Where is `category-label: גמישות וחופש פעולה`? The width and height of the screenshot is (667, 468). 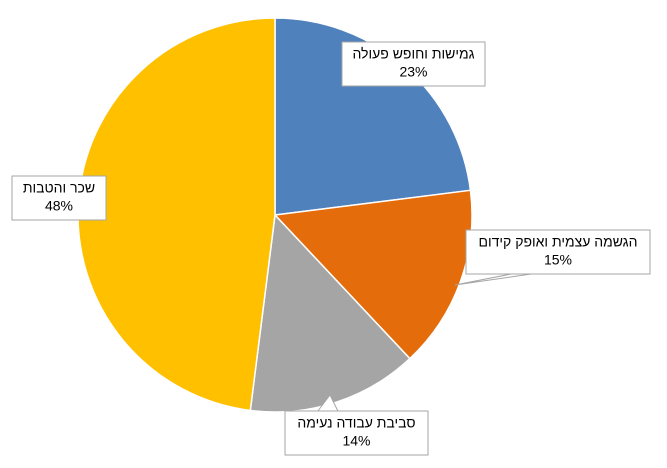
category-label: גמישות וחופש פעולה is located at coordinates (413, 54).